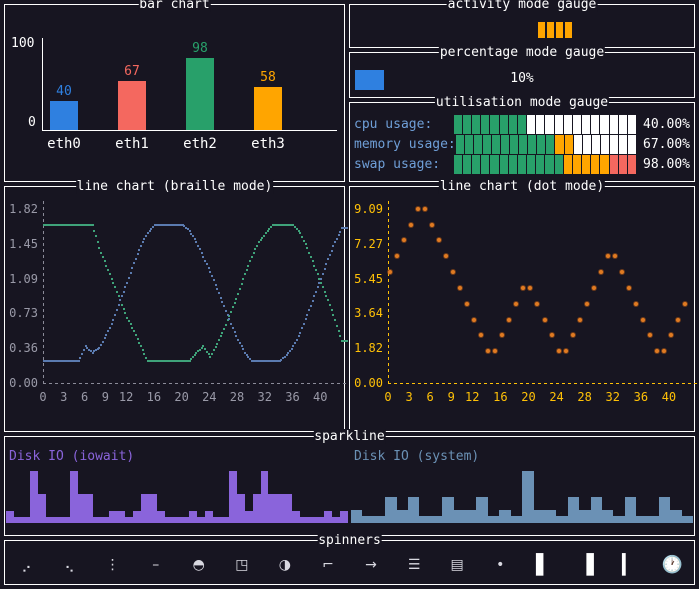  Describe the element at coordinates (522, 102) in the screenshot. I see `utilisation-gauge-title: utilisation mode gauge` at that location.